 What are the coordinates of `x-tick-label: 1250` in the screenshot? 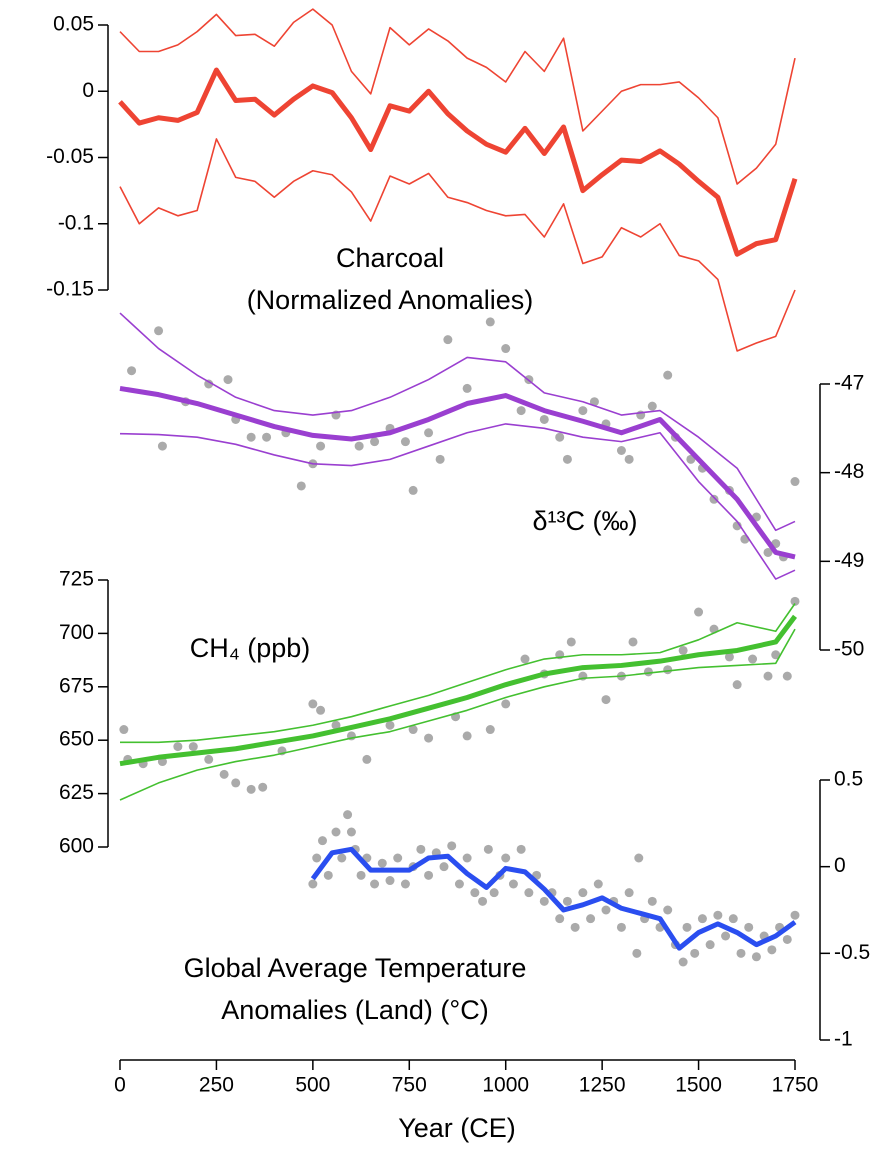 It's located at (602, 1085).